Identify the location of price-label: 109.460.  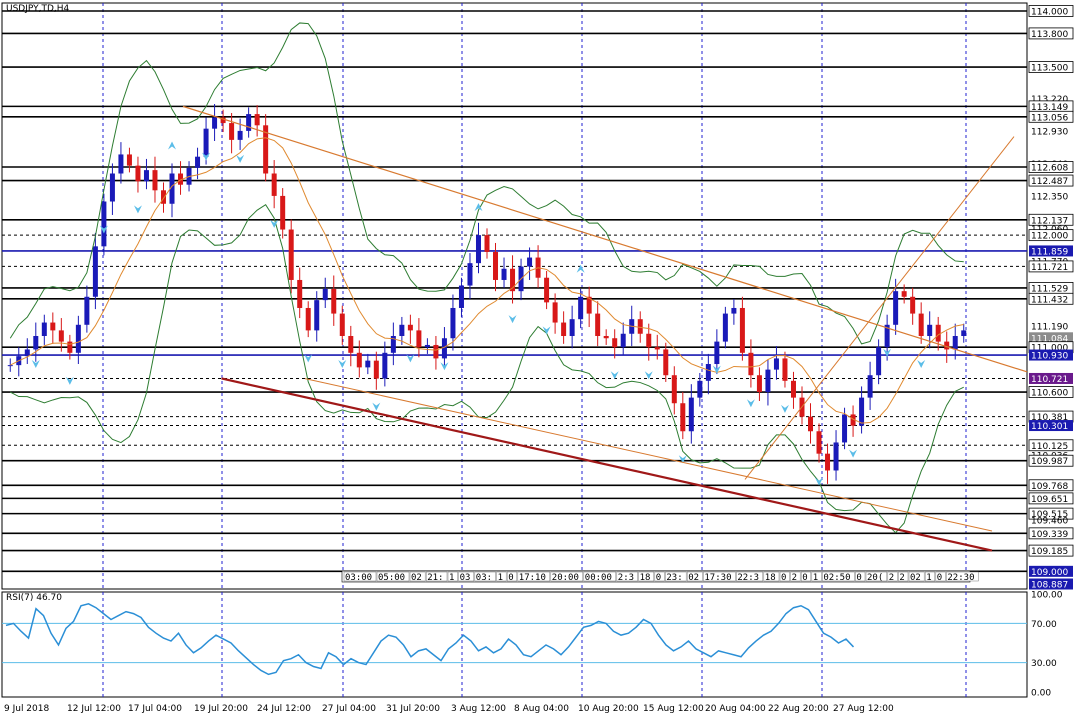
(1049, 521).